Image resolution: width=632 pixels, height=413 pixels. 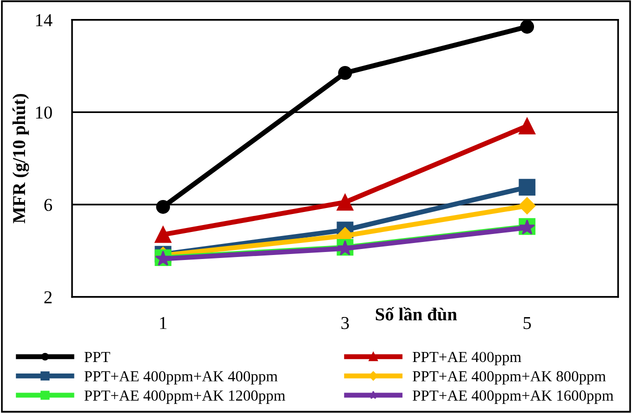 I want to click on legend-label: PPT+AE 400ppm+AK 800ppm, so click(x=509, y=378).